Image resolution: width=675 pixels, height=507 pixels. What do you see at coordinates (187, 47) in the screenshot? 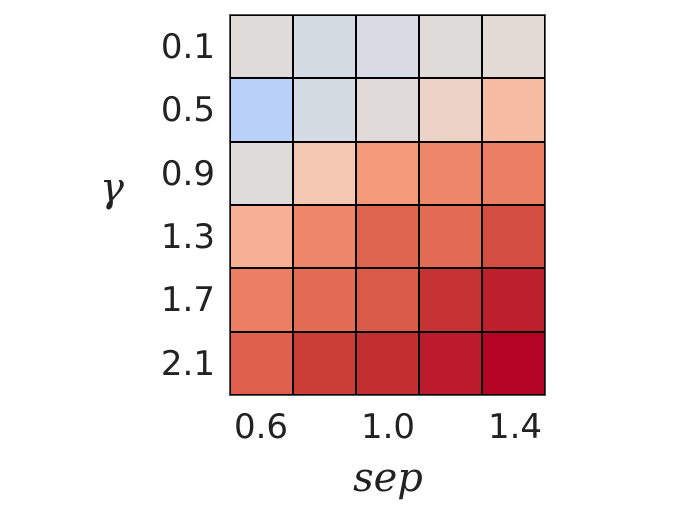
I see `y-tick-label: 0.1` at bounding box center [187, 47].